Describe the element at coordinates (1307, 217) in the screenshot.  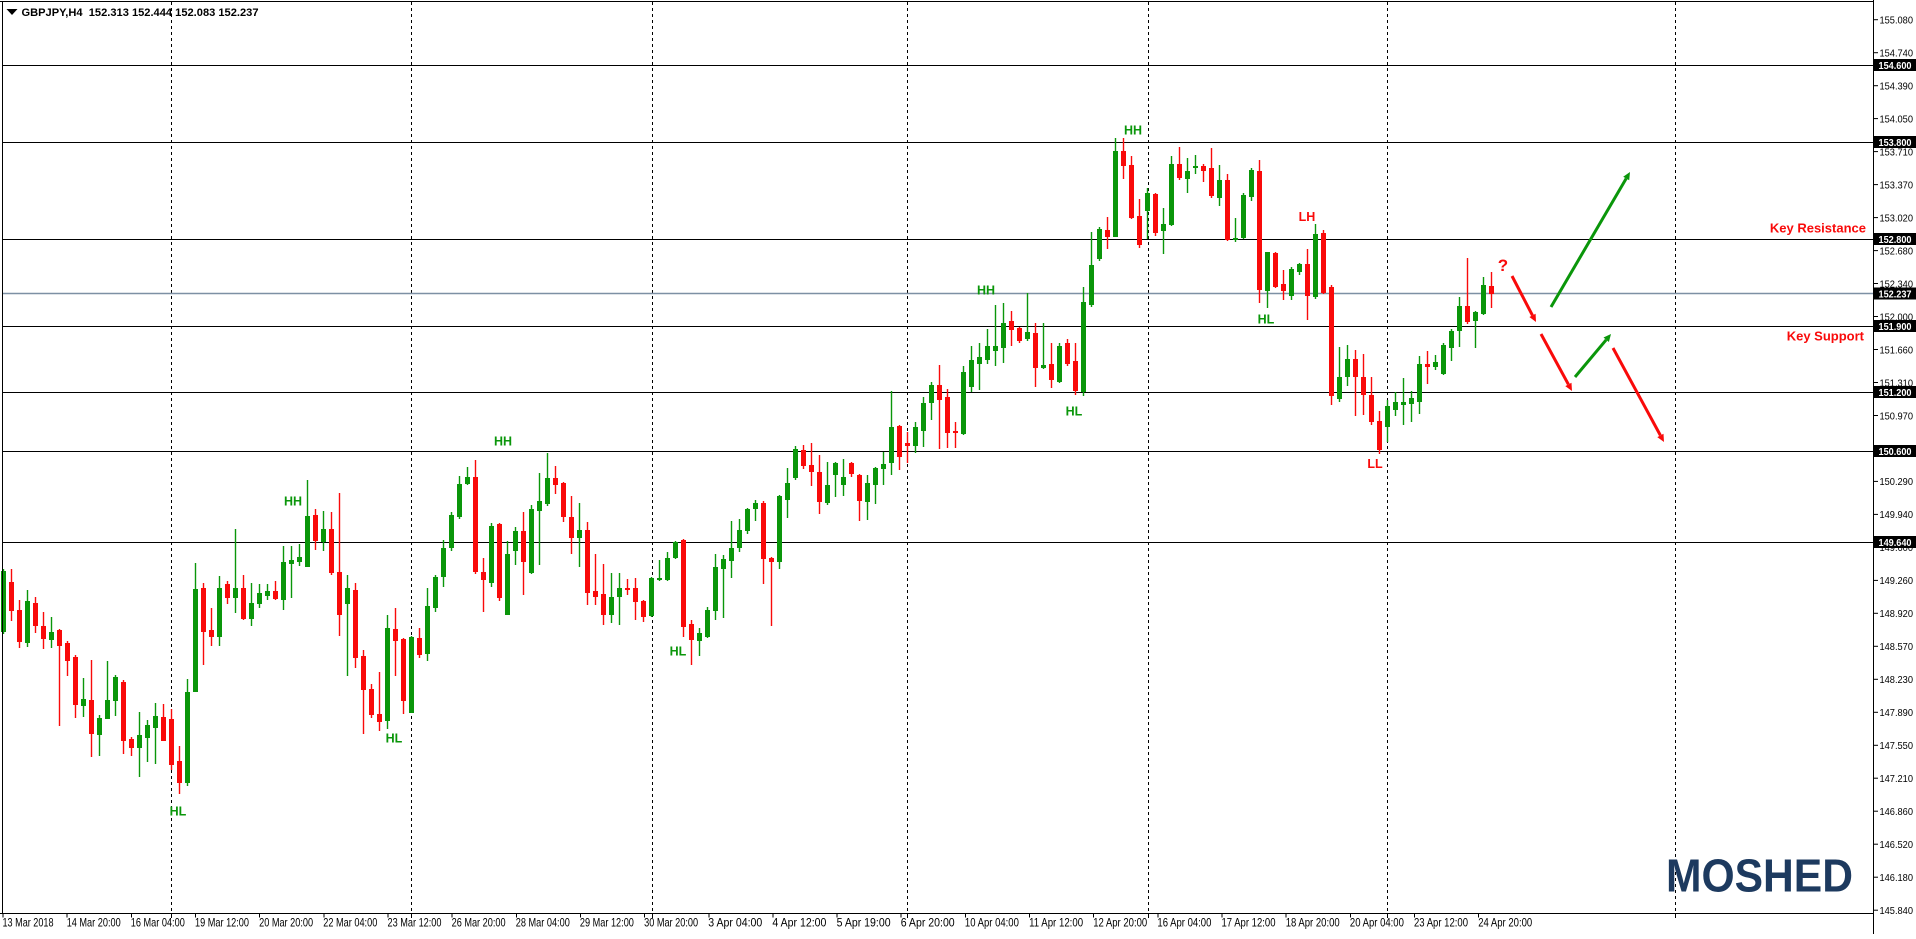
I see `svg-text: LH` at that location.